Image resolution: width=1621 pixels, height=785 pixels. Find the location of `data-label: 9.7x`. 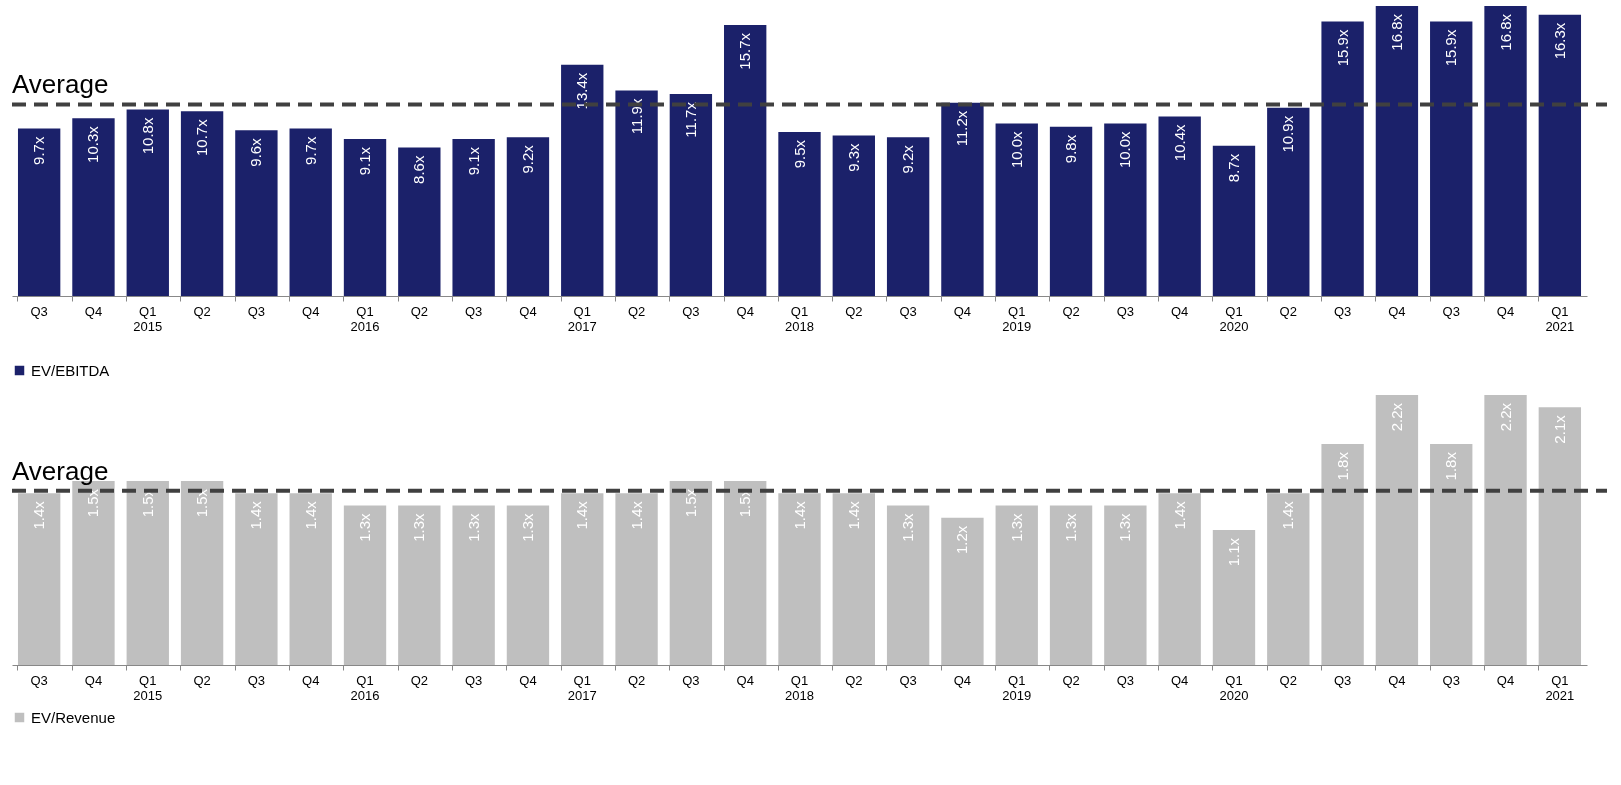

data-label: 9.7x is located at coordinates (310, 150).